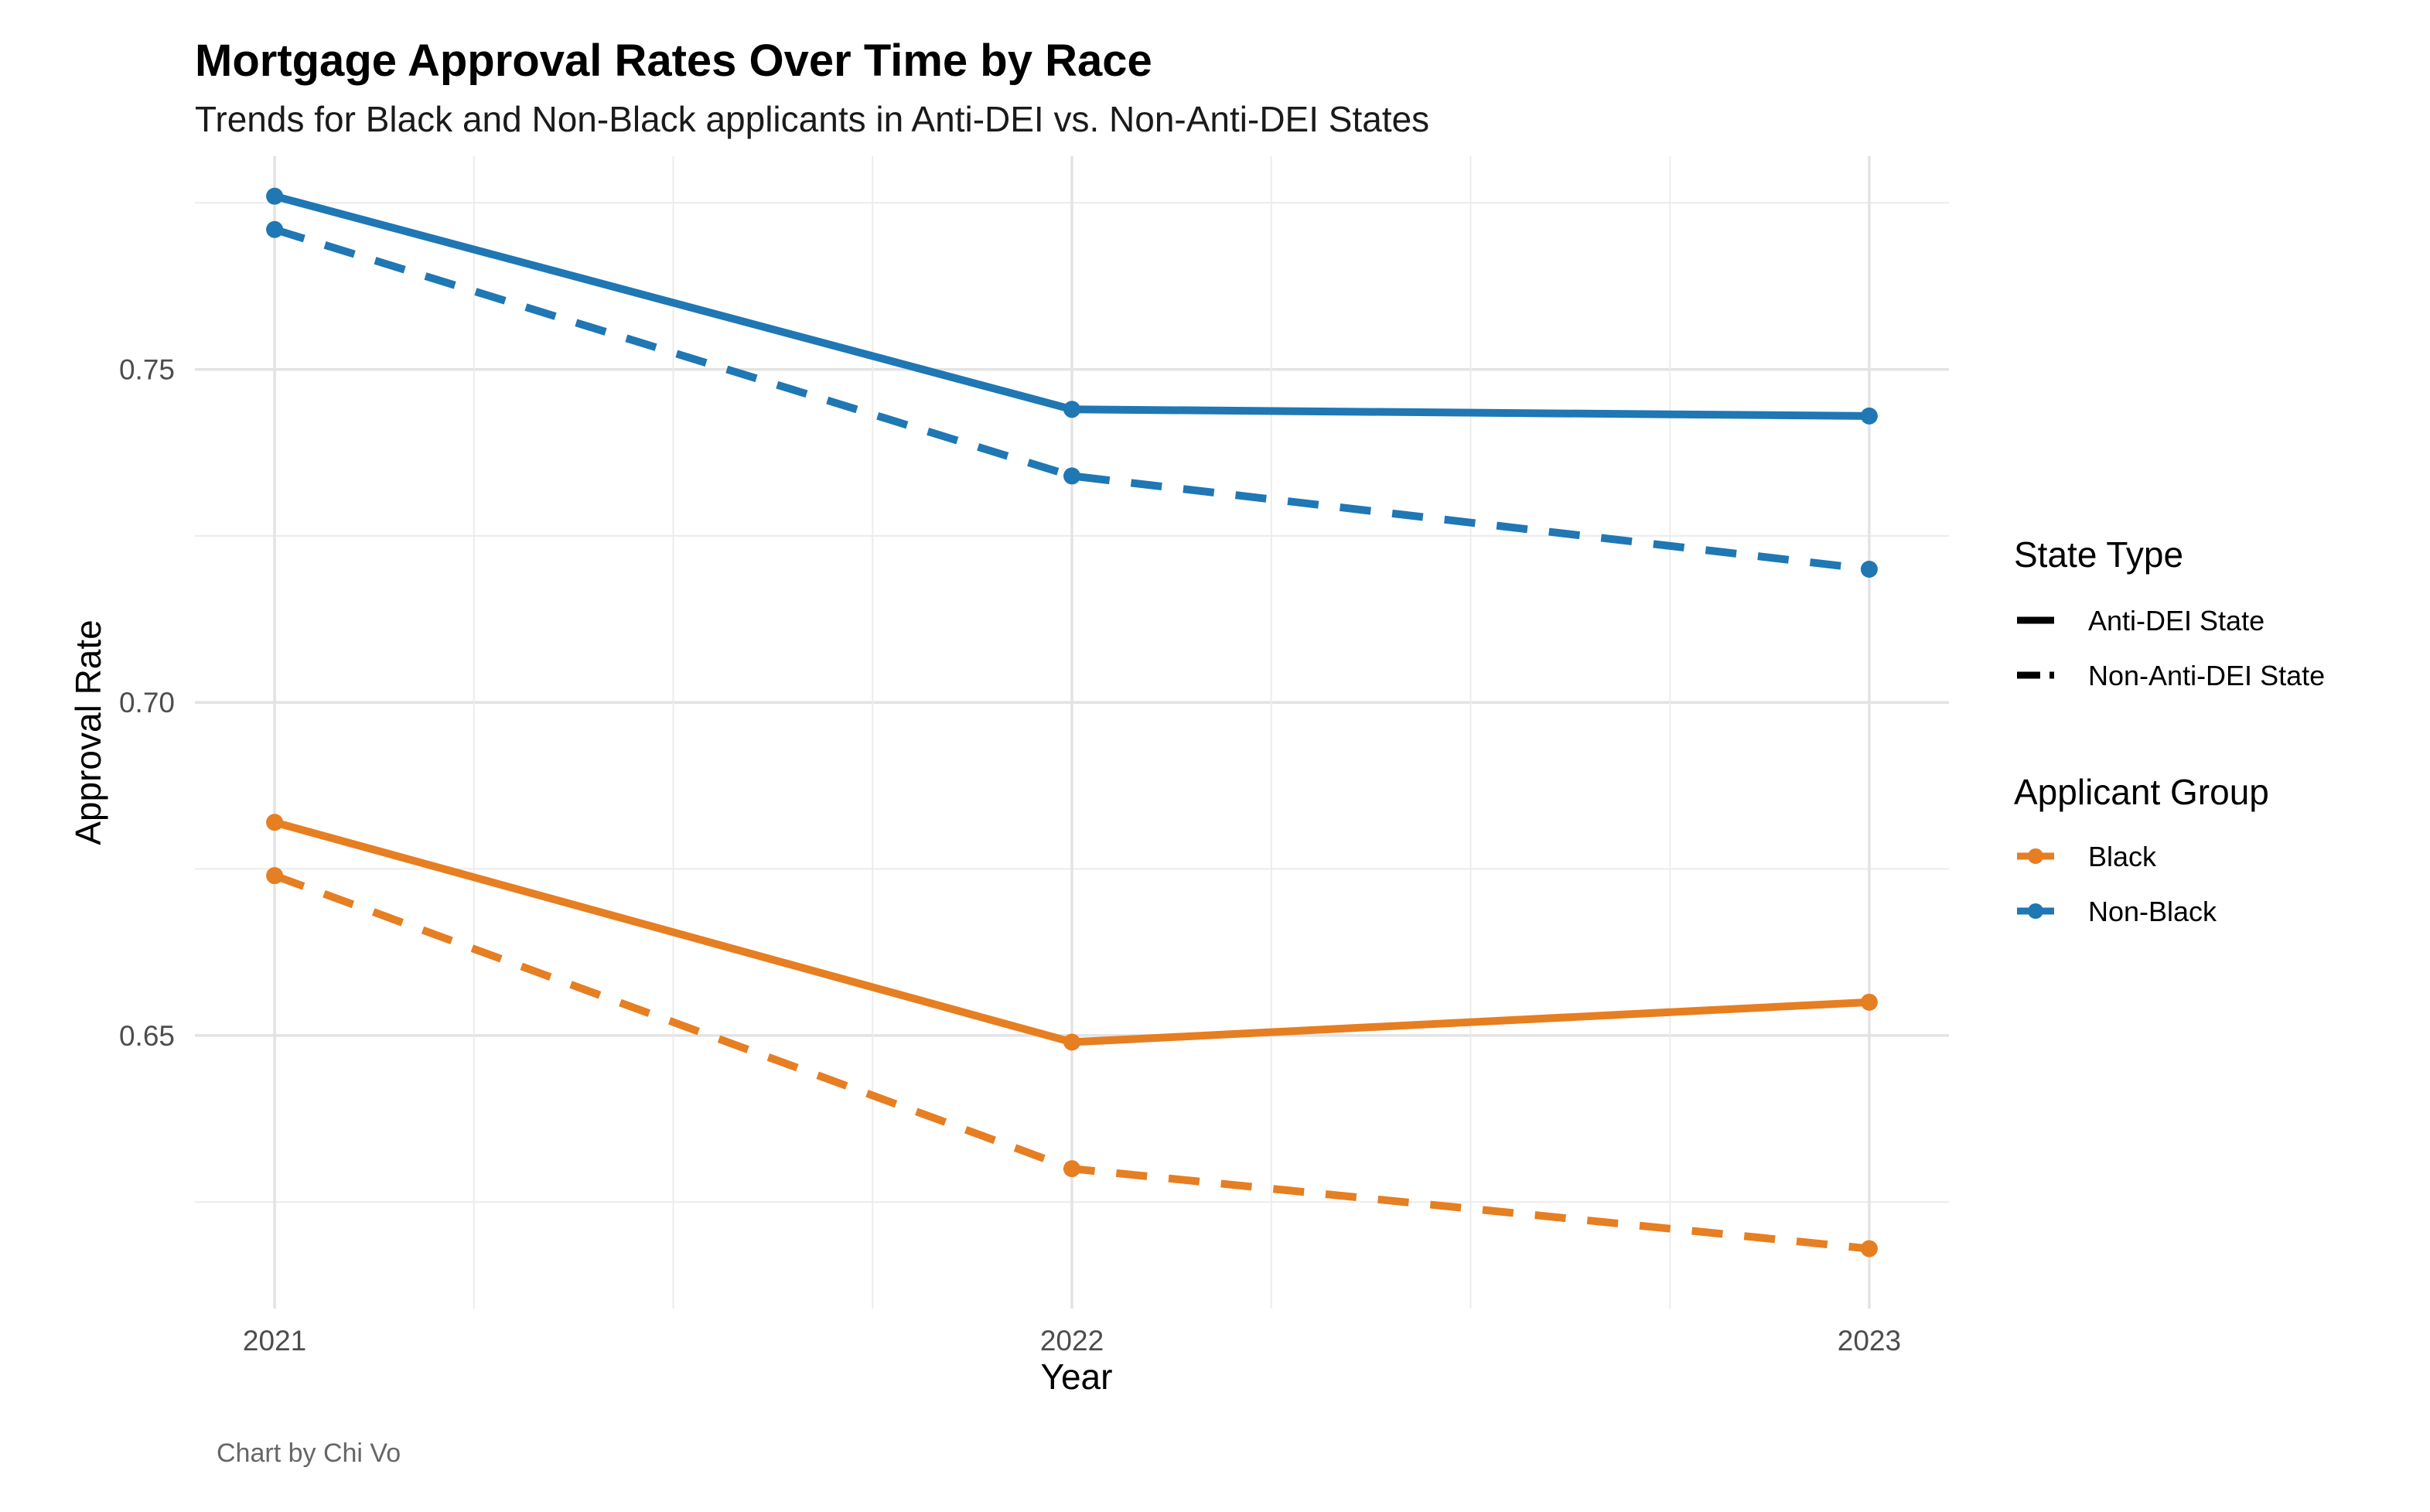 This screenshot has height=1512, width=2430. Describe the element at coordinates (1869, 1341) in the screenshot. I see `x-tick-label: 2023` at that location.